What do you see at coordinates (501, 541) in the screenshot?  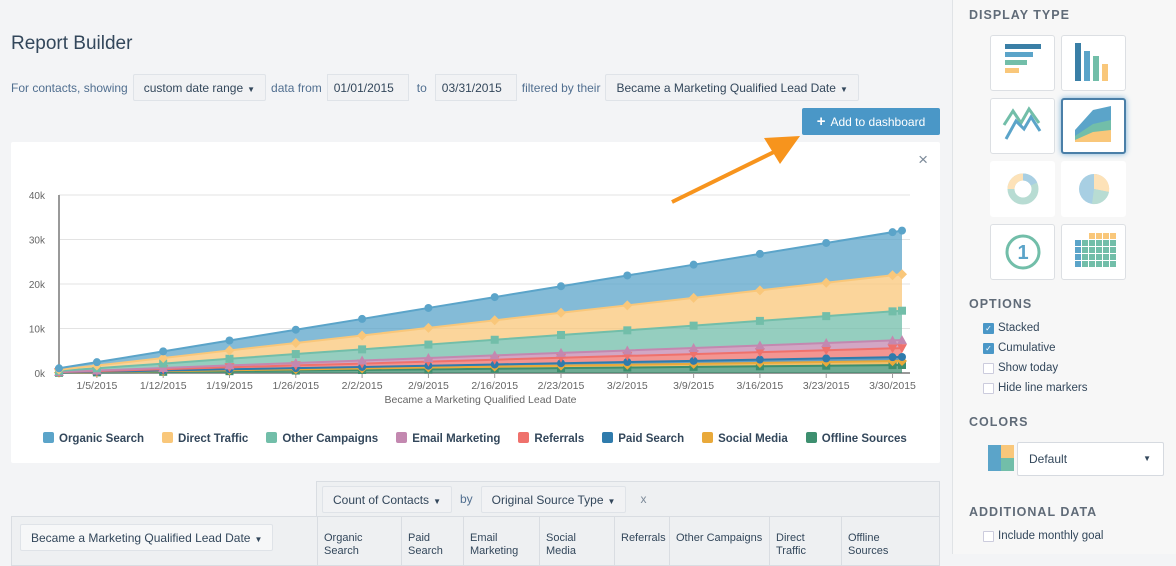 I see `column-header: Email Marketing` at bounding box center [501, 541].